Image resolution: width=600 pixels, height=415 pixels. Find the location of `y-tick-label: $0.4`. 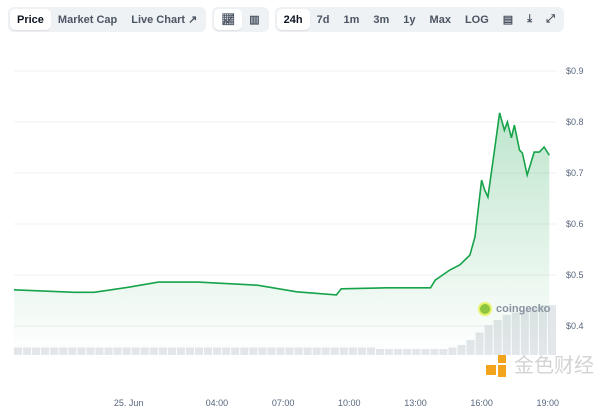

y-tick-label: $0.4 is located at coordinates (575, 326).